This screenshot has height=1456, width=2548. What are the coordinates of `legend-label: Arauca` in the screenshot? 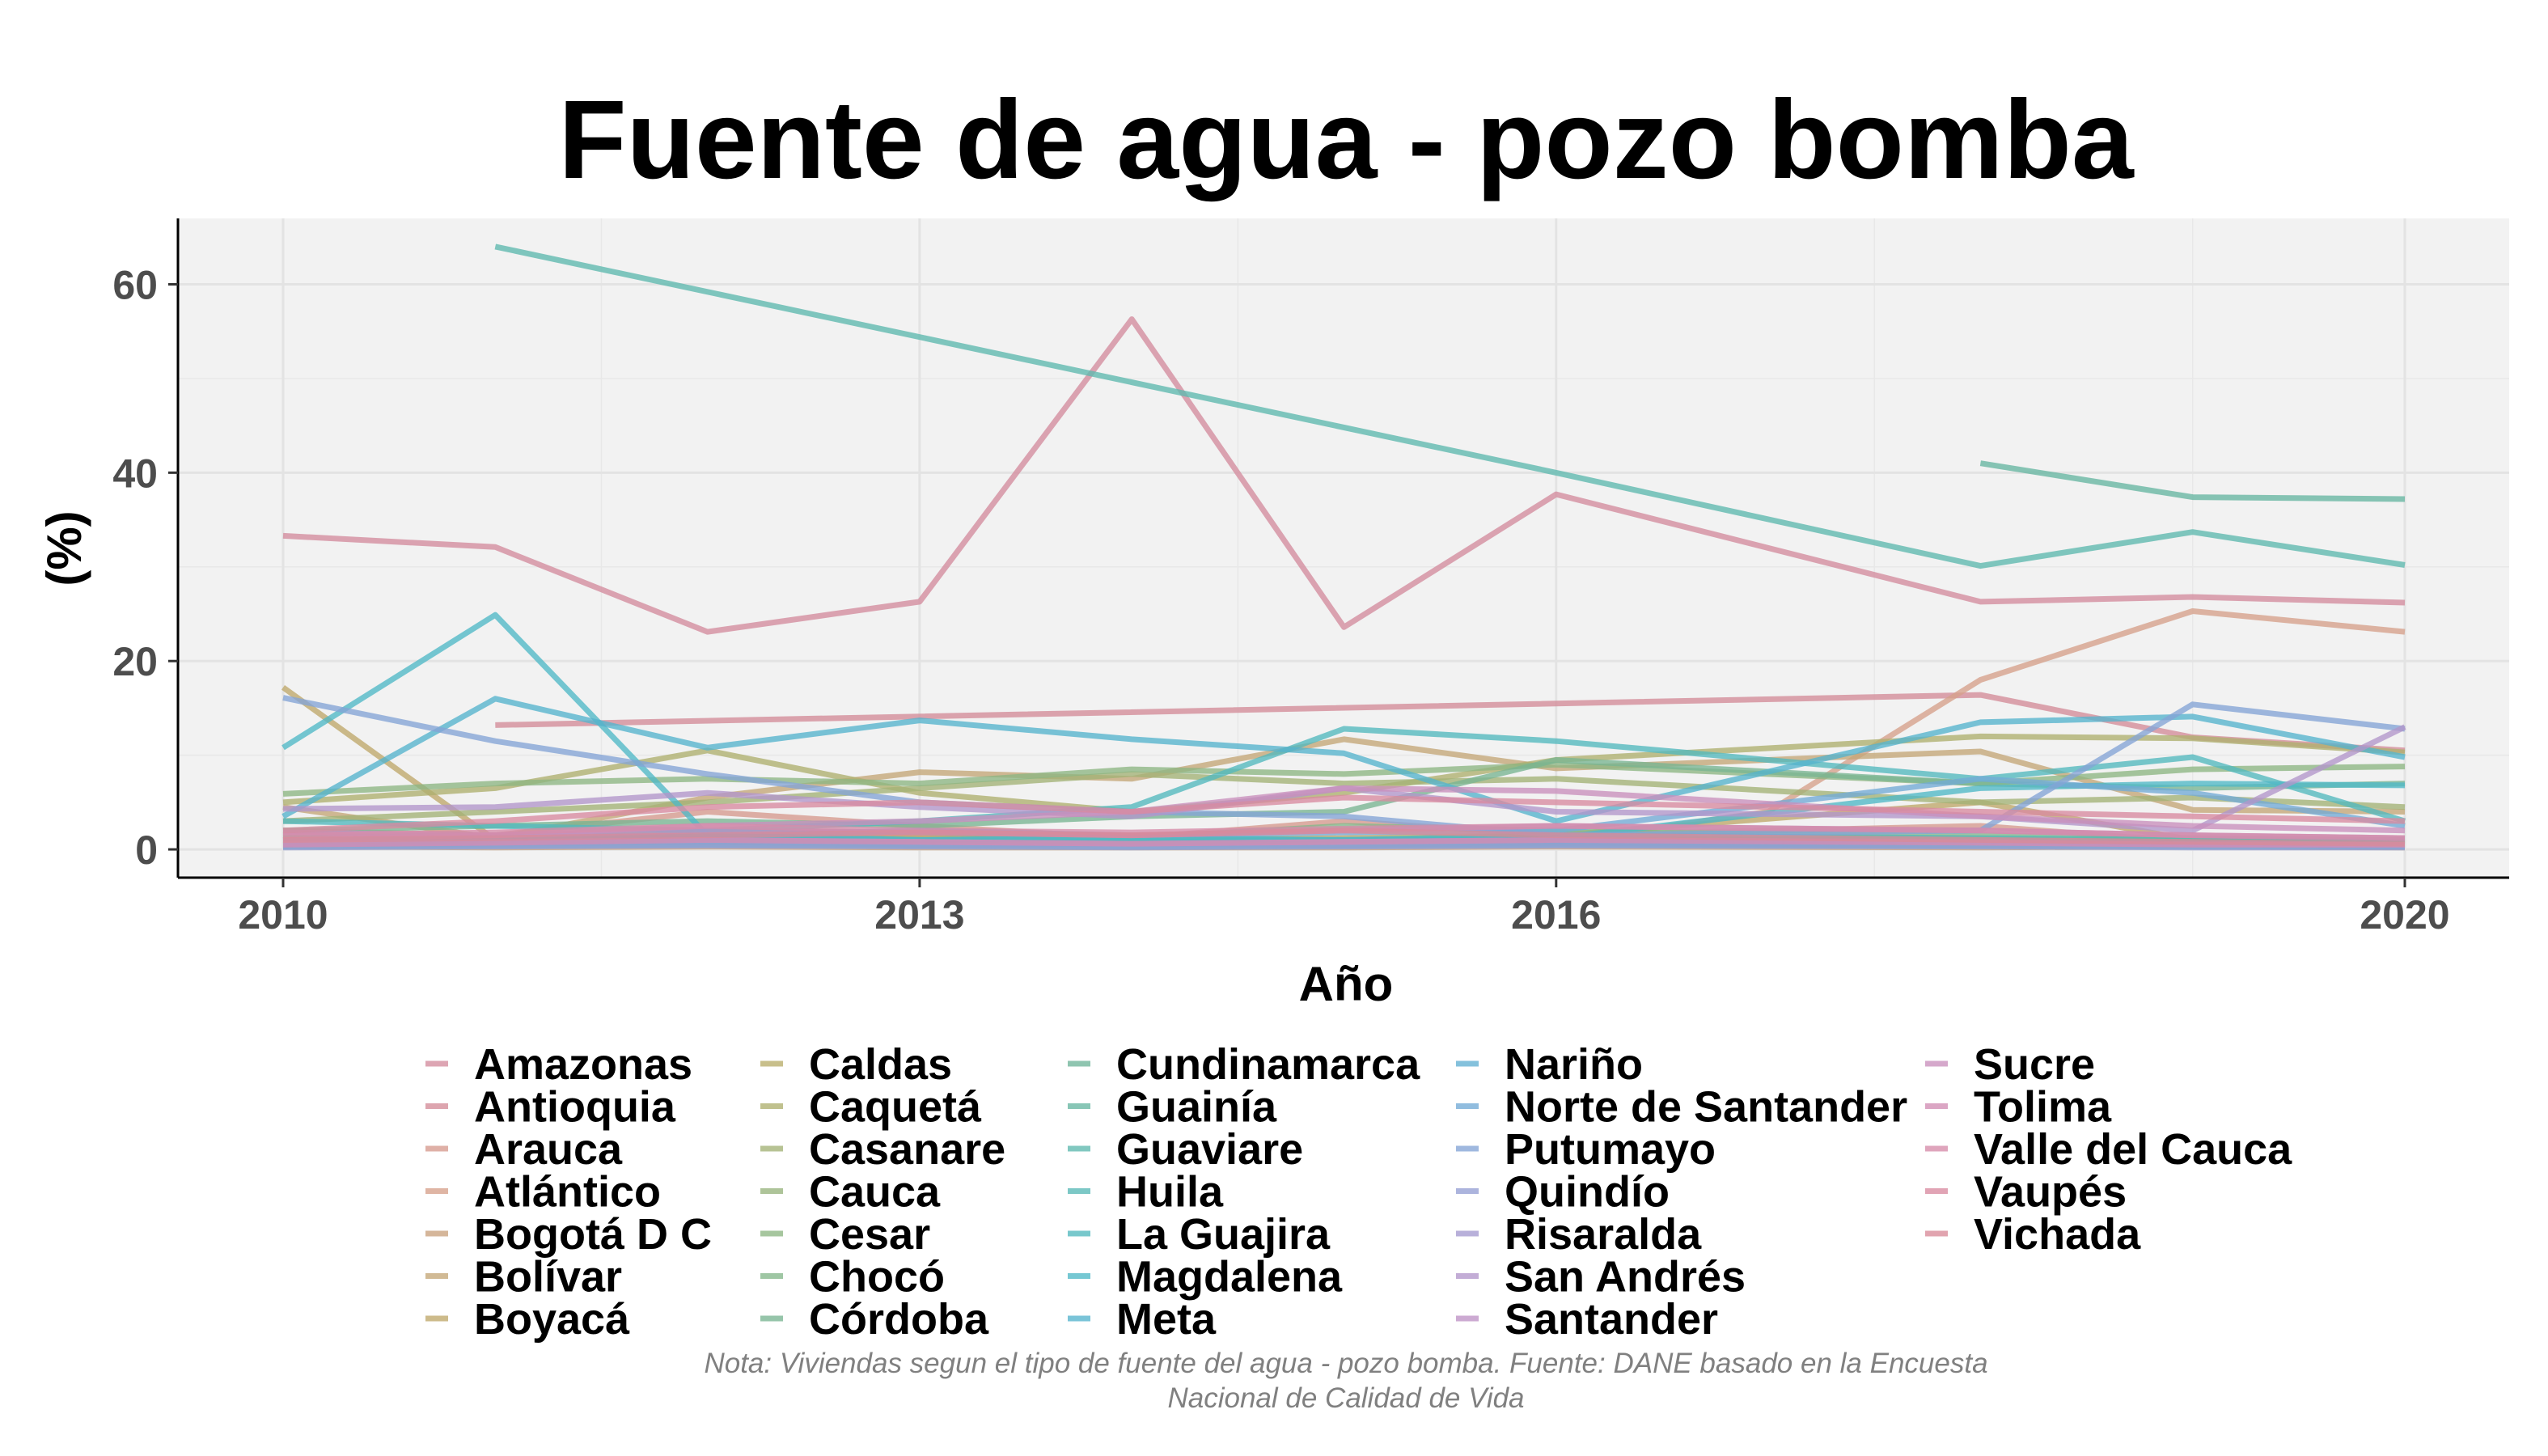 It's located at (548, 1149).